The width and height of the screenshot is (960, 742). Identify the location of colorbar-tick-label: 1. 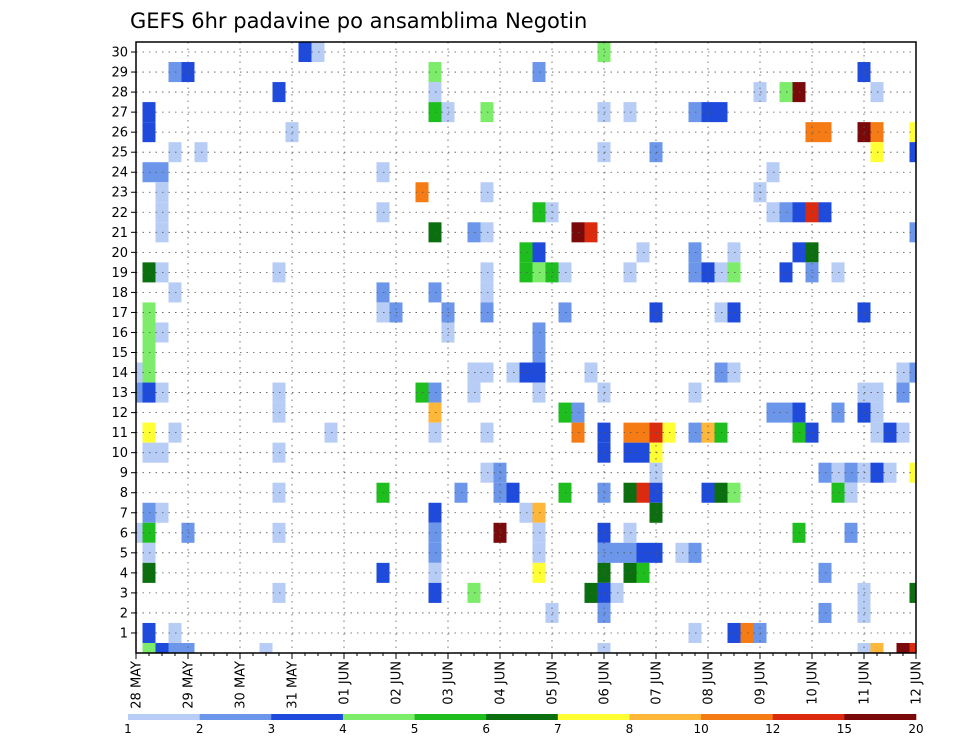
(128, 729).